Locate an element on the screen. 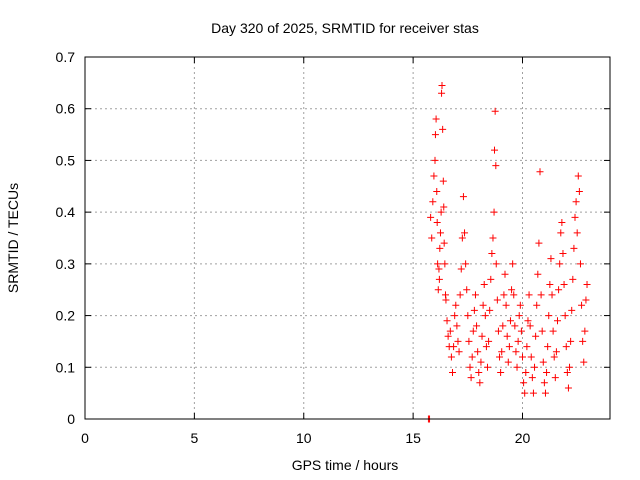  y-tick-label: 0.6 is located at coordinates (66, 109).